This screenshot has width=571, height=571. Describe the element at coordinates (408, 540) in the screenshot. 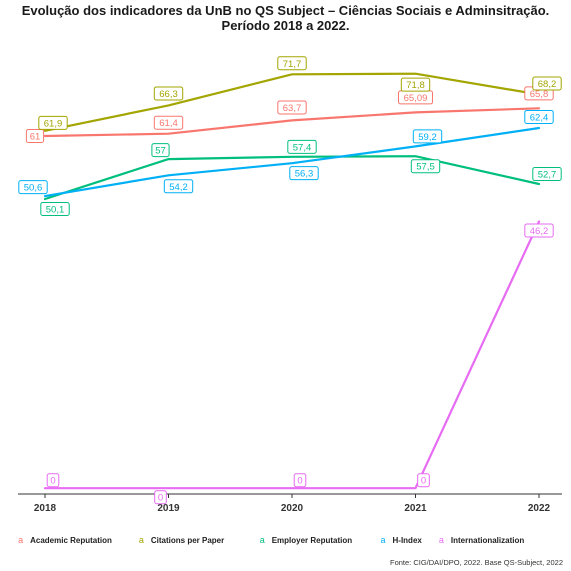

I see `svg-text: H-Index` at that location.